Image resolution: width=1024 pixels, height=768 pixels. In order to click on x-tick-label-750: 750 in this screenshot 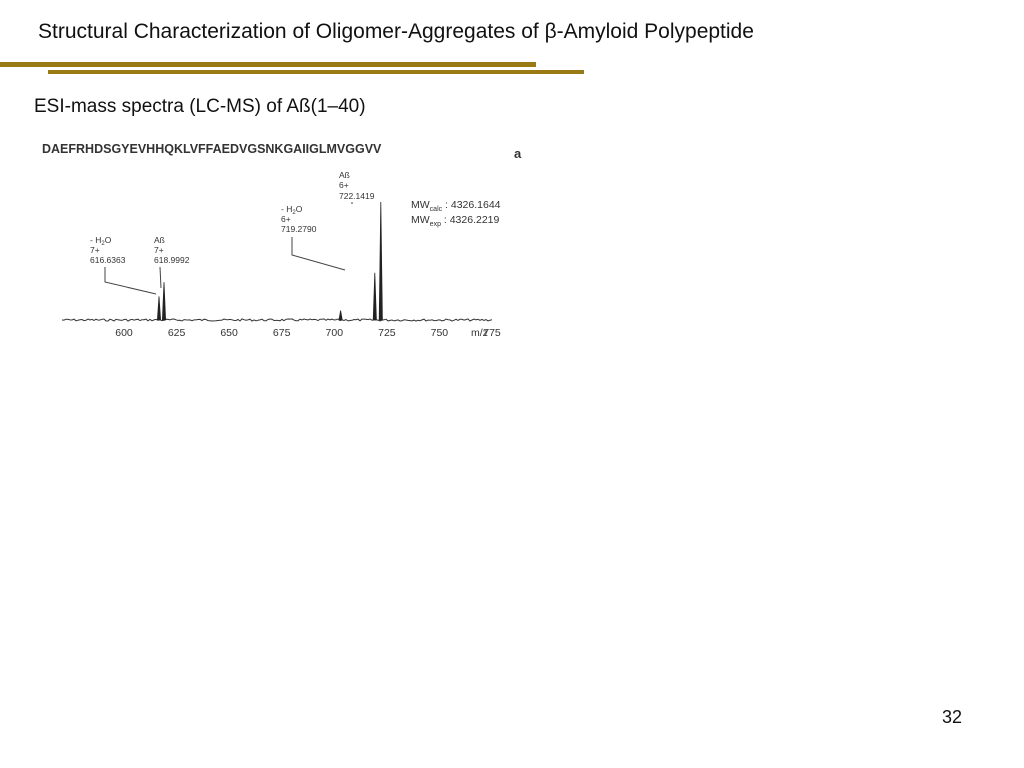, I will do `click(440, 333)`.